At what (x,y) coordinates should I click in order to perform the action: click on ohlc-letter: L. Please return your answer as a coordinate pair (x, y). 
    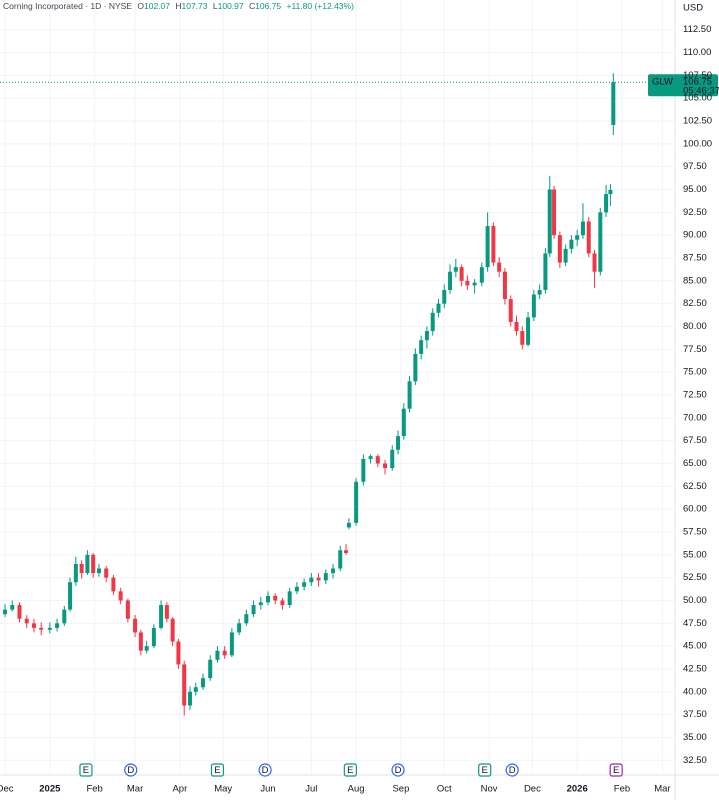
    Looking at the image, I should click on (215, 6).